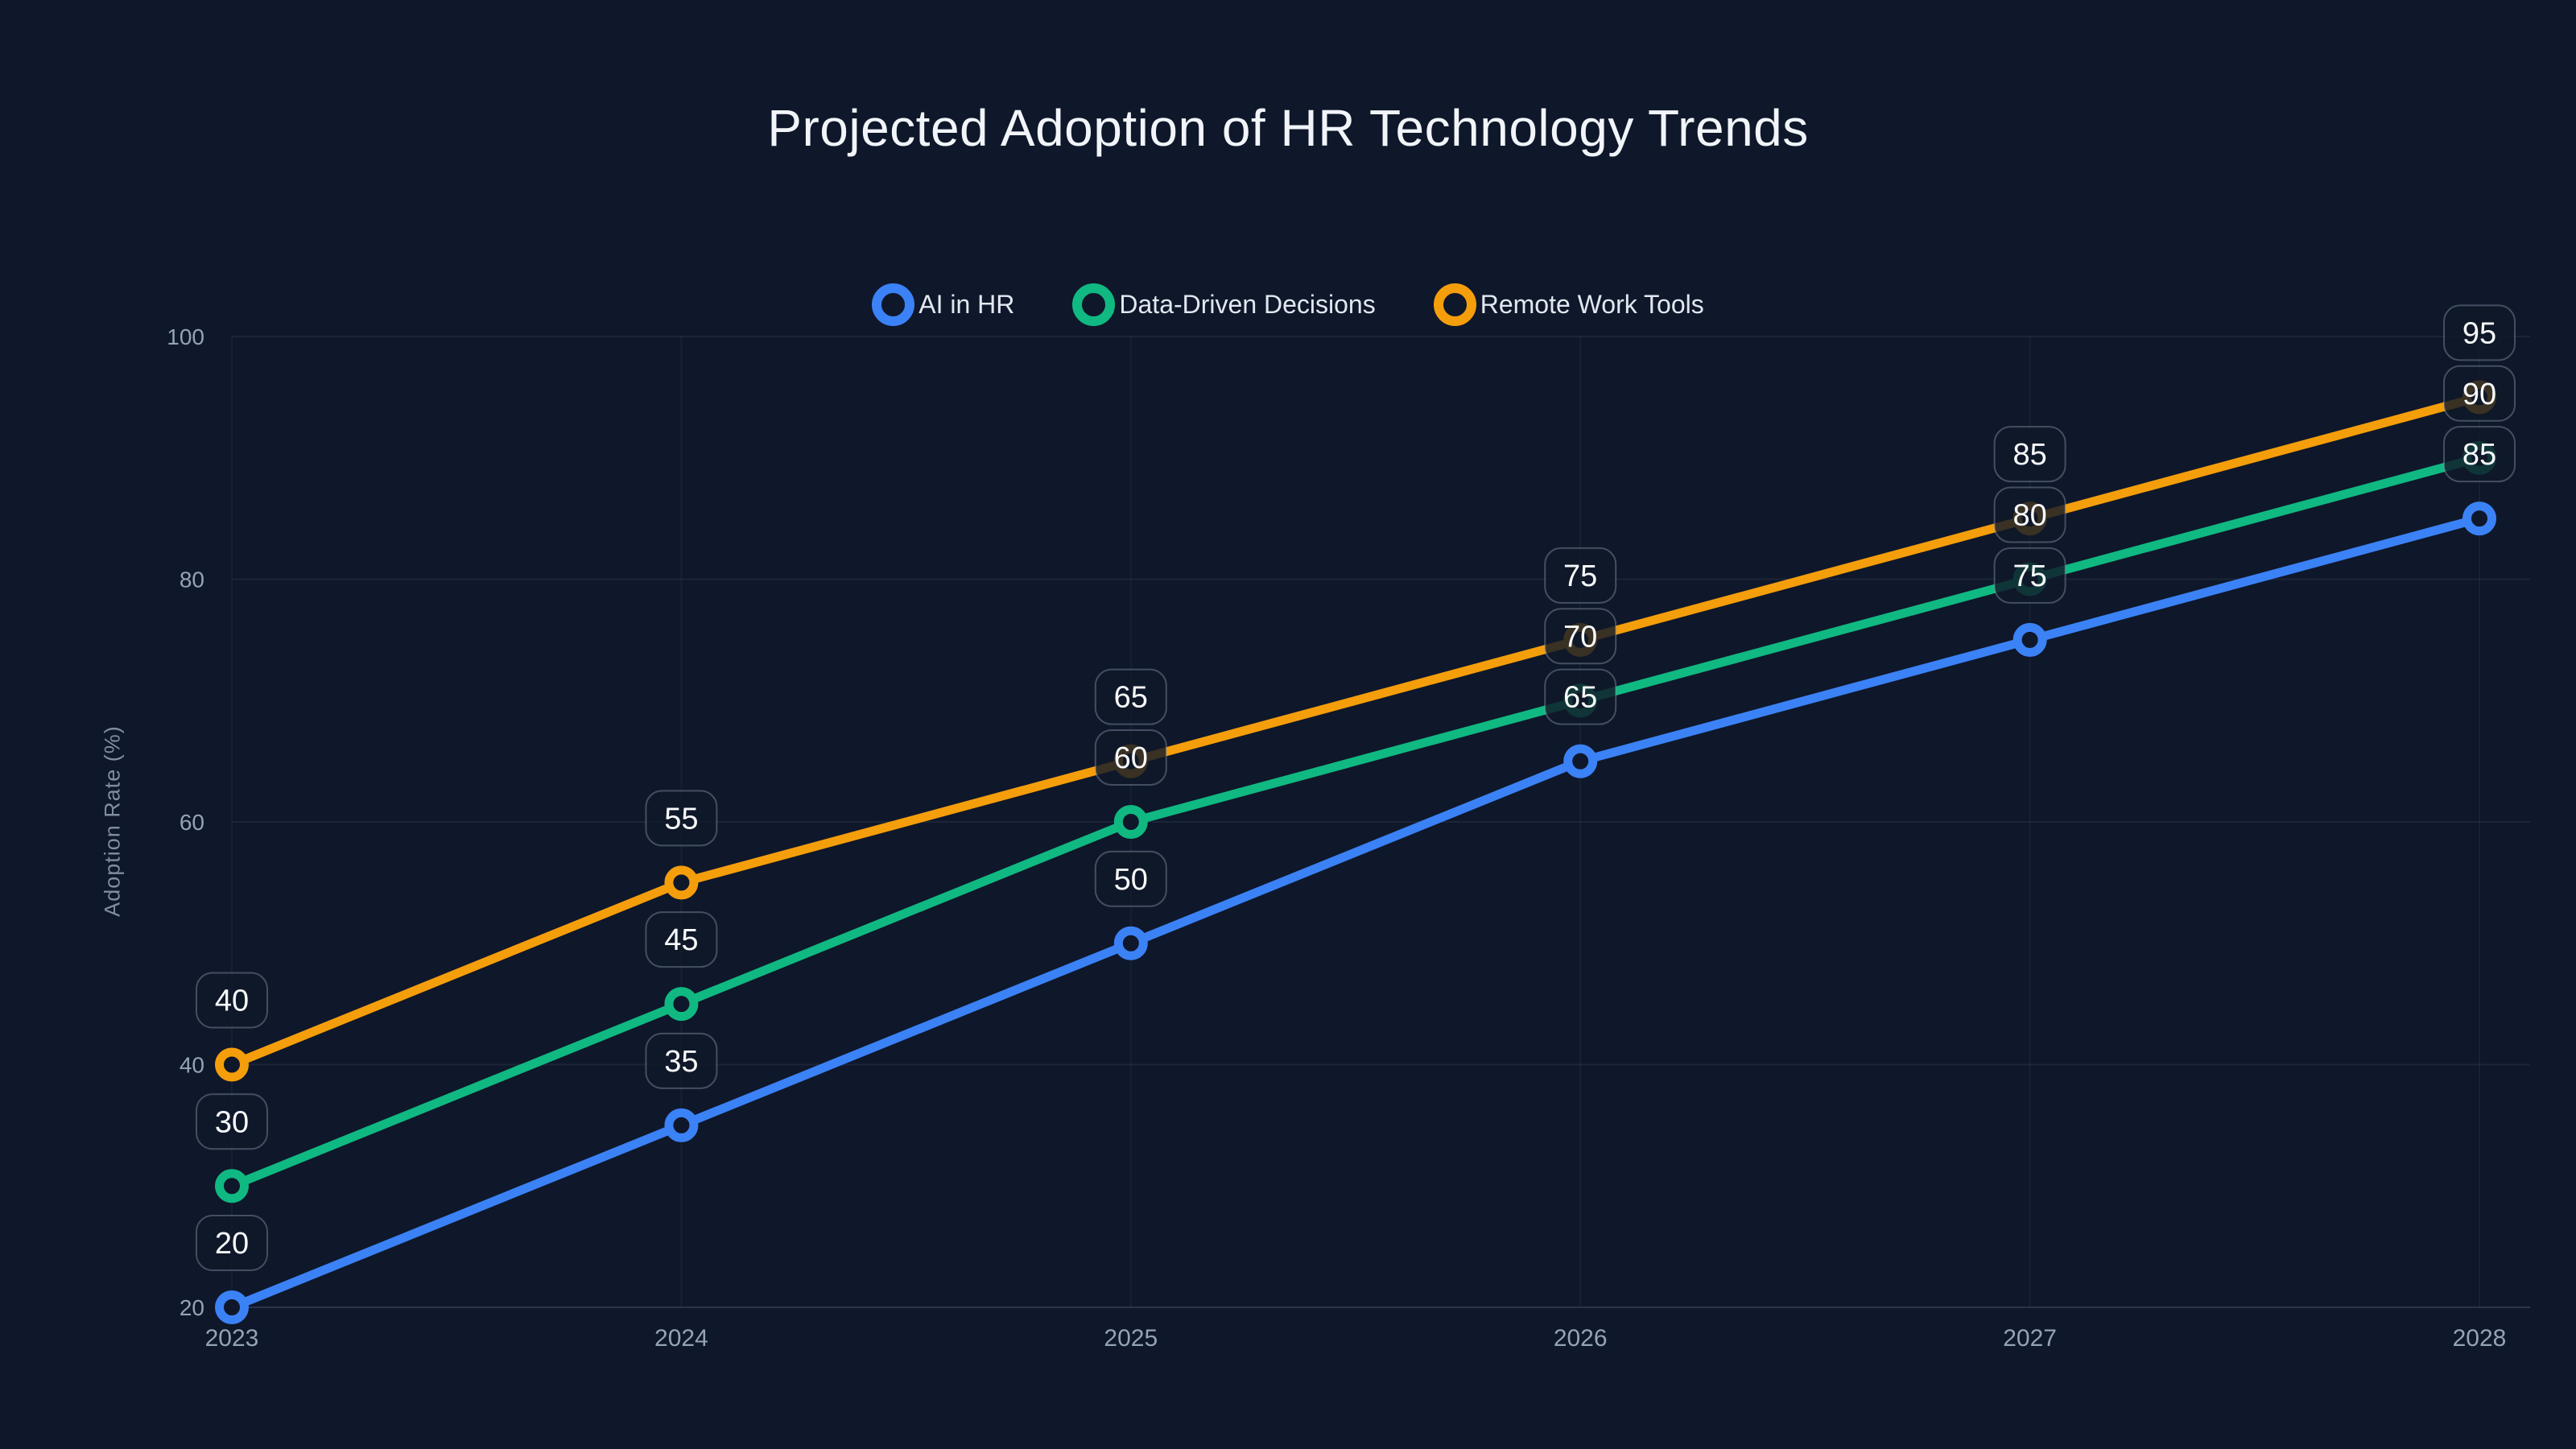 This screenshot has height=1449, width=2576. I want to click on value-badge-ai-in-hr-2023, so click(232, 1243).